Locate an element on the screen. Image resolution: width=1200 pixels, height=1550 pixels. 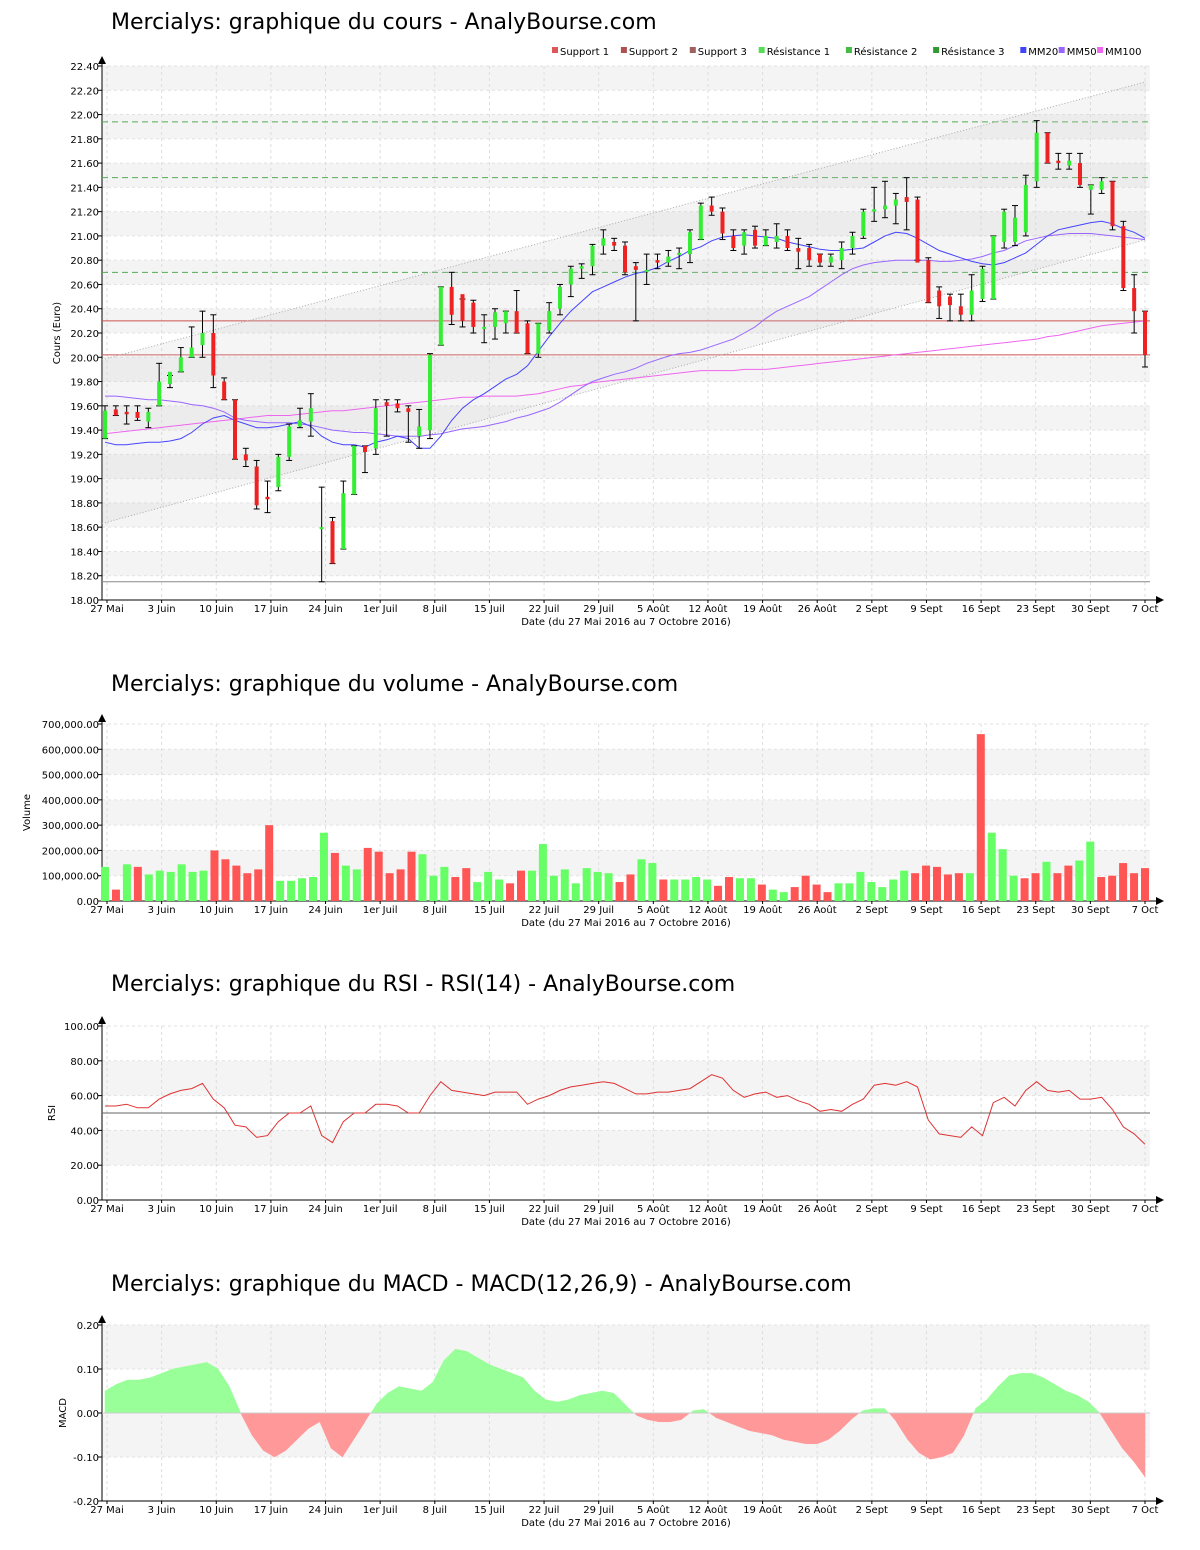
x-tick-label: 30 Sept is located at coordinates (1090, 910).